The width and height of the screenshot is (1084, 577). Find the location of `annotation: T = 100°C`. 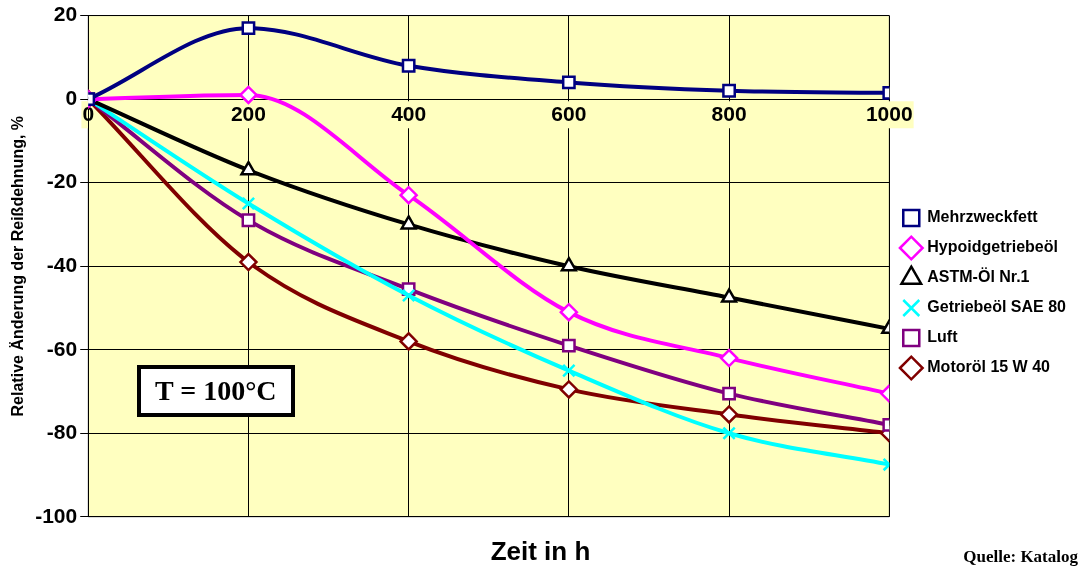

annotation: T = 100°C is located at coordinates (216, 391).